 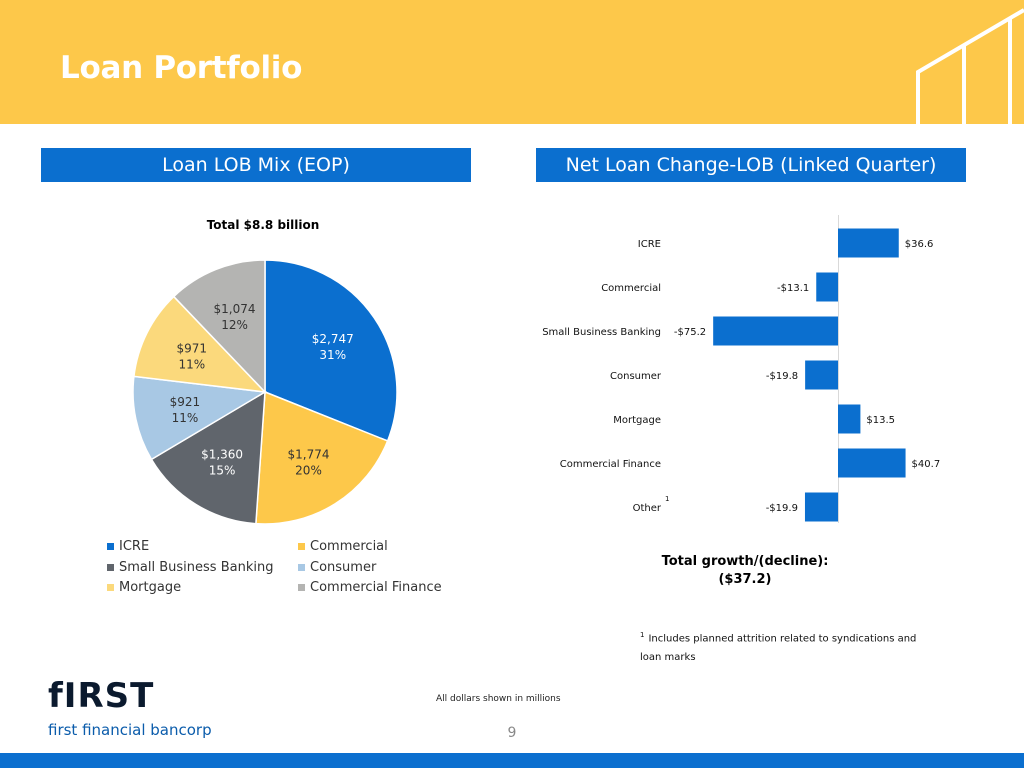 What do you see at coordinates (649, 244) in the screenshot?
I see `bar-category-label-icre: ICRE` at bounding box center [649, 244].